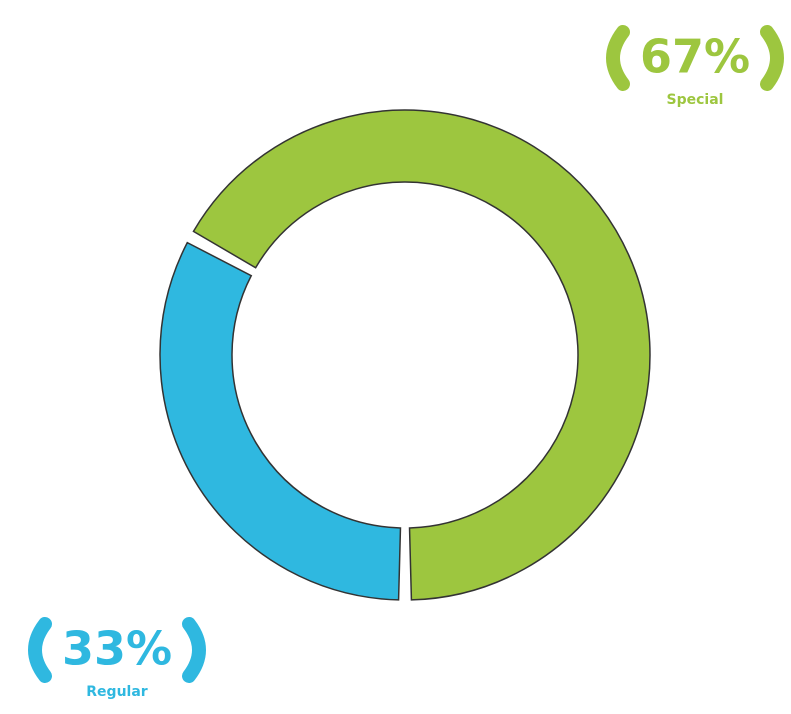 This screenshot has height=714, width=791. I want to click on value-label: 33%, so click(117, 649).